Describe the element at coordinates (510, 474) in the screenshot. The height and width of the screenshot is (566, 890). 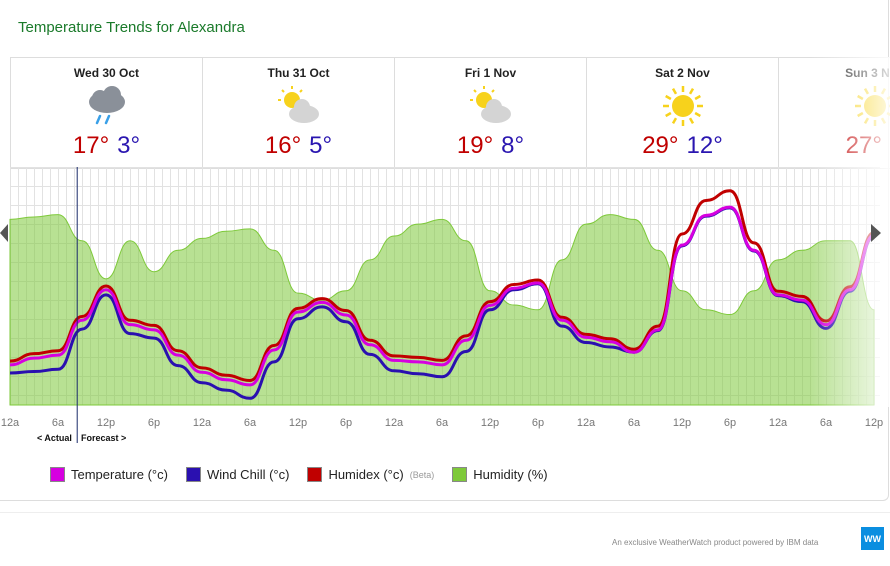
I see `legend-label: Humidity (%)` at that location.